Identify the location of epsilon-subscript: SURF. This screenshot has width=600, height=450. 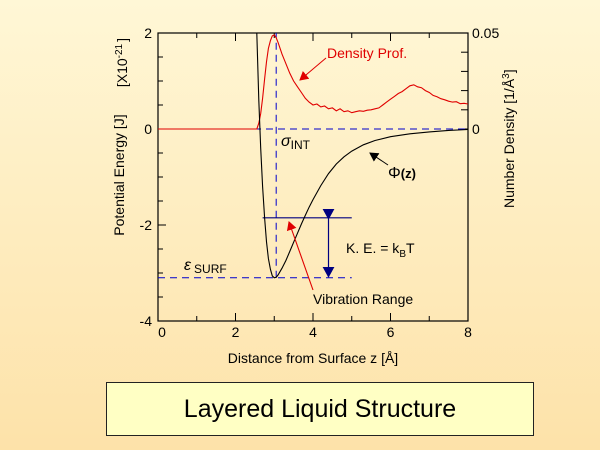
(210, 269).